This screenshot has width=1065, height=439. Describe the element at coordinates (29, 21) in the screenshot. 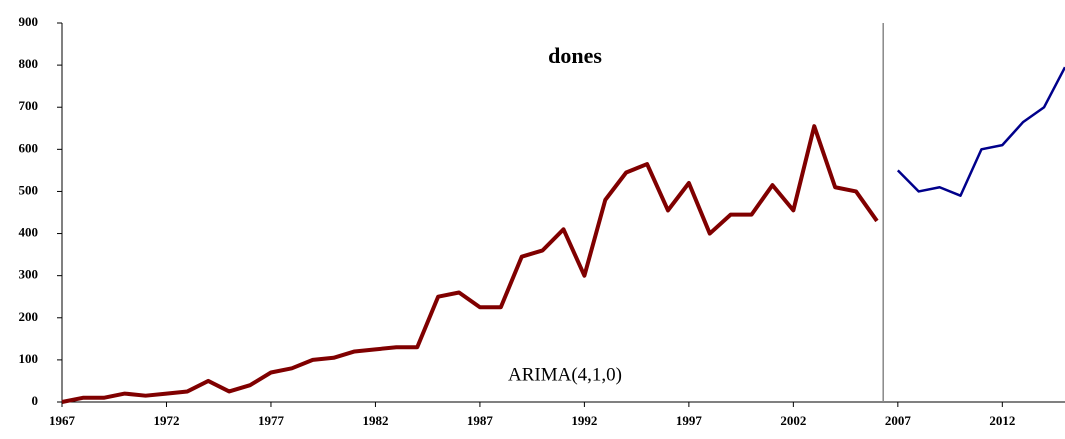

I see `y-tick-label: 900` at that location.